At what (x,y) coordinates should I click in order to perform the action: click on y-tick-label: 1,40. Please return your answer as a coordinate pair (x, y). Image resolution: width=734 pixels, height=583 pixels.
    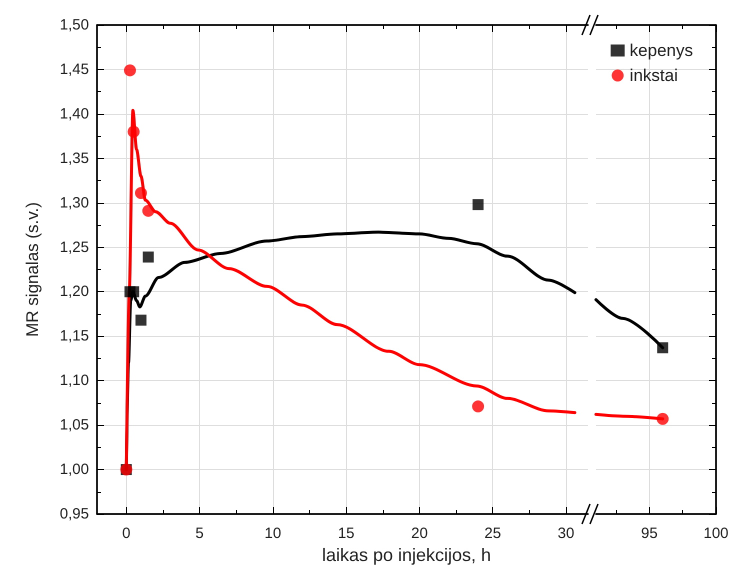
    Looking at the image, I should click on (74, 113).